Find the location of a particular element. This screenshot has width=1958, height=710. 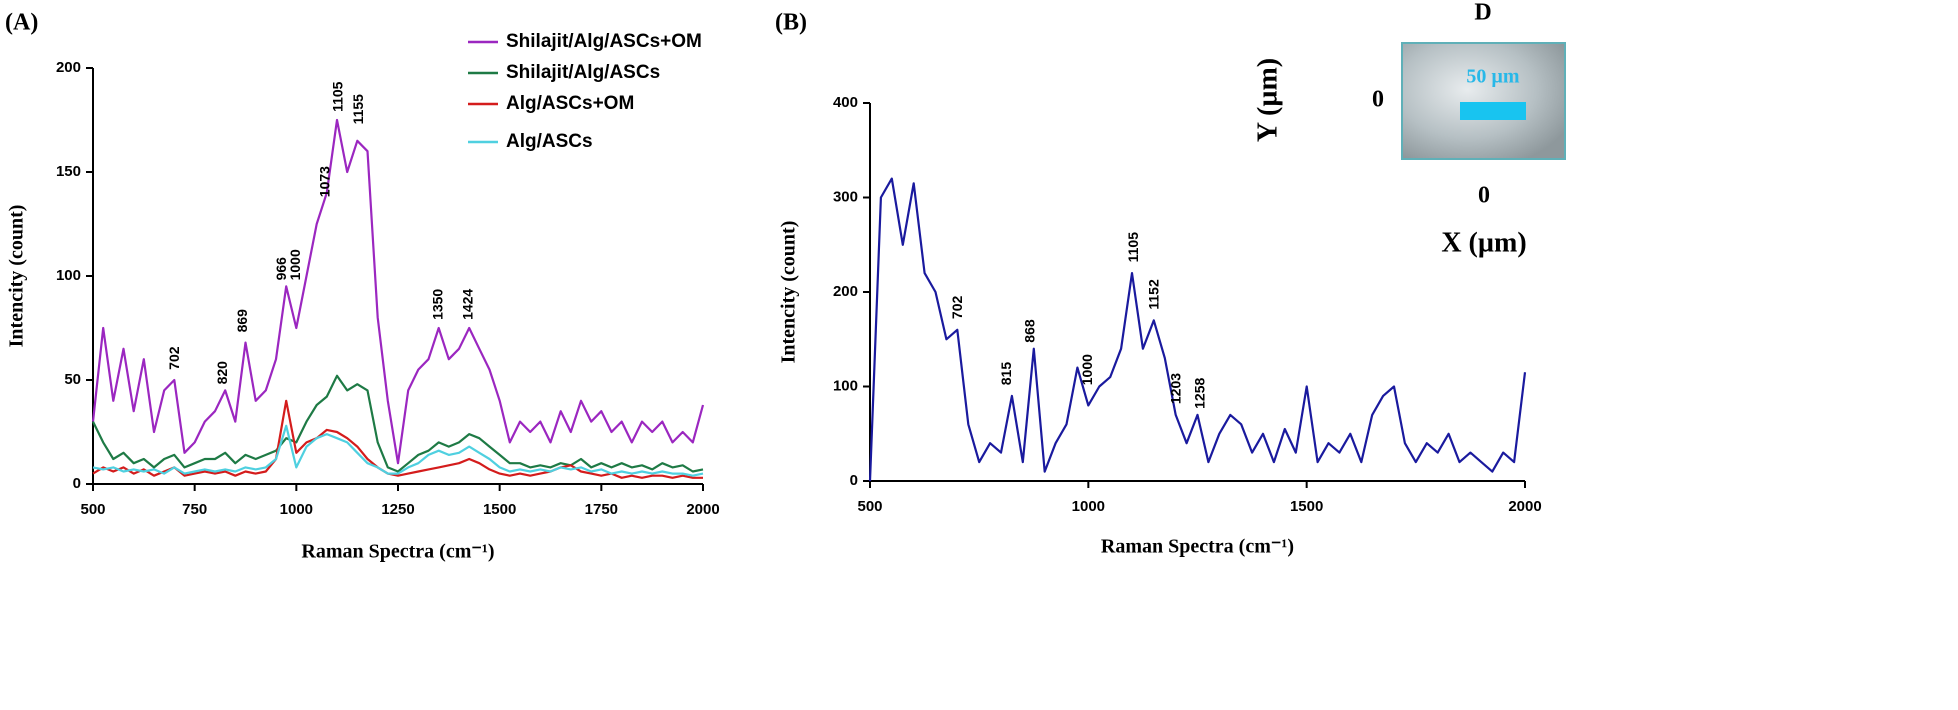

y-tick-label: 400 is located at coordinates (845, 102).